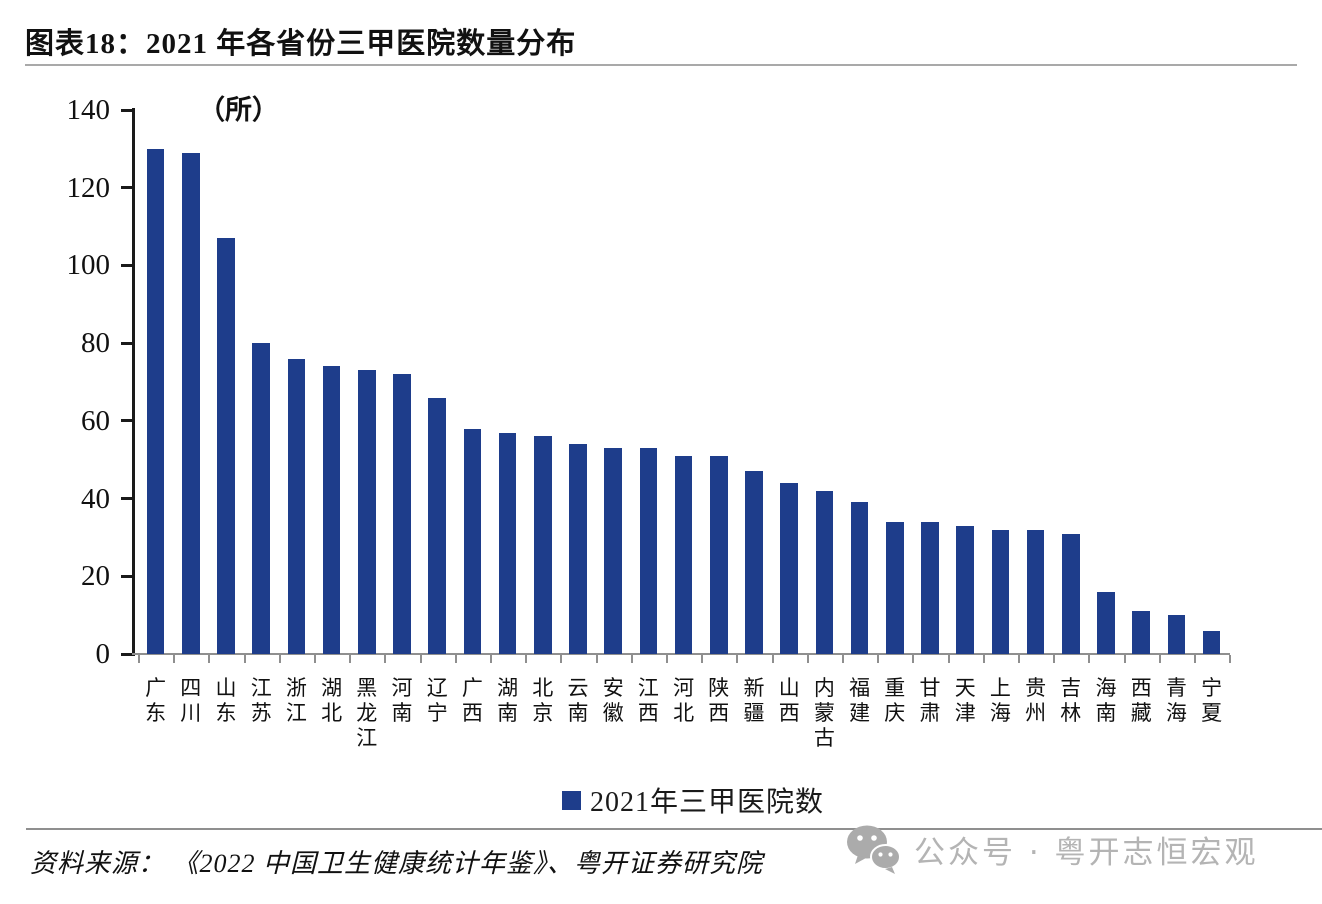 This screenshot has width=1322, height=904. I want to click on x-axis-label-char: 辽, so click(437, 688).